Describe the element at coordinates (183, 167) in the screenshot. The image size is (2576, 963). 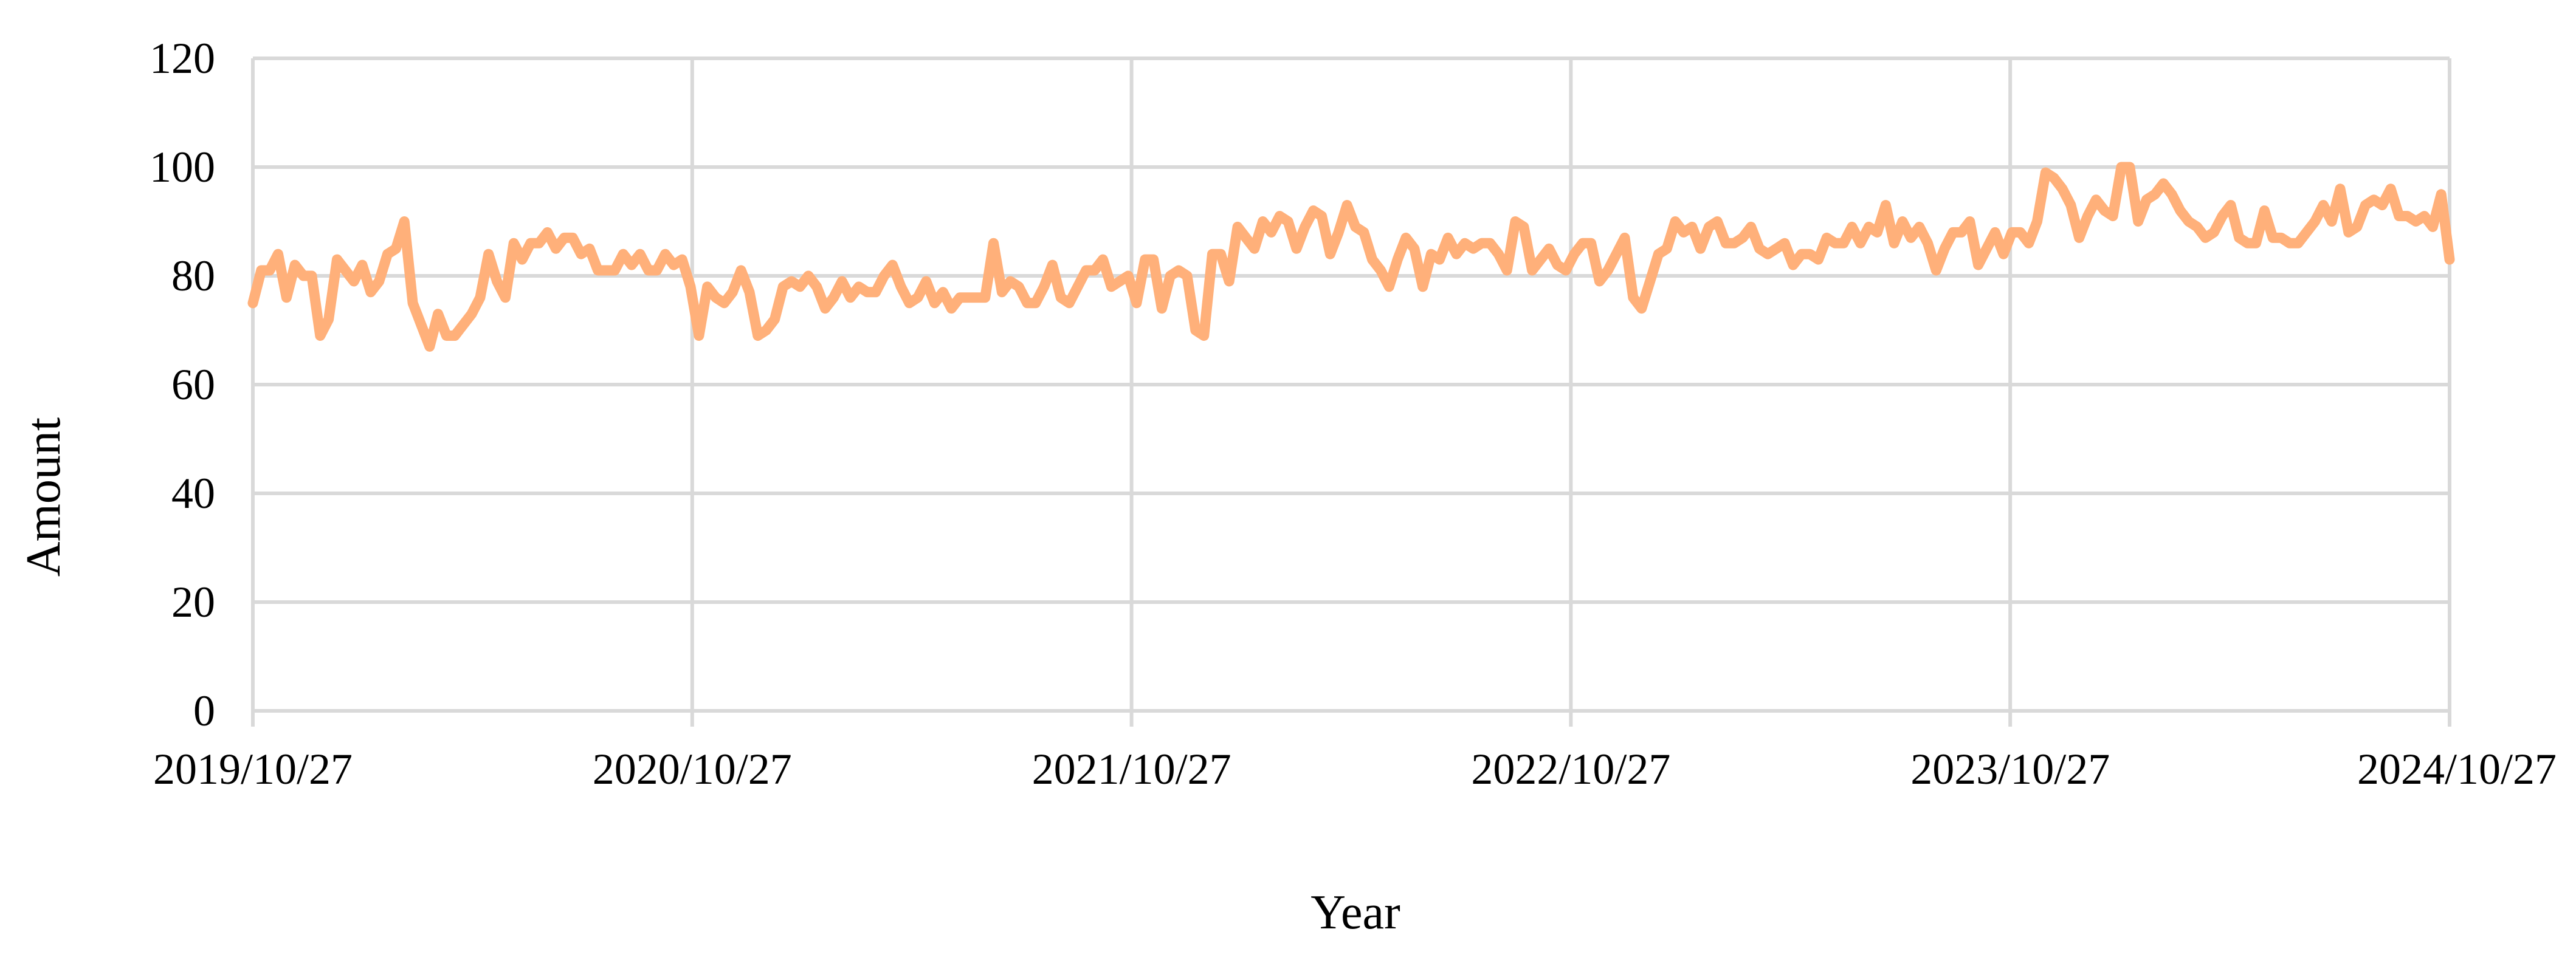
I see `y-tick-label: 100` at that location.